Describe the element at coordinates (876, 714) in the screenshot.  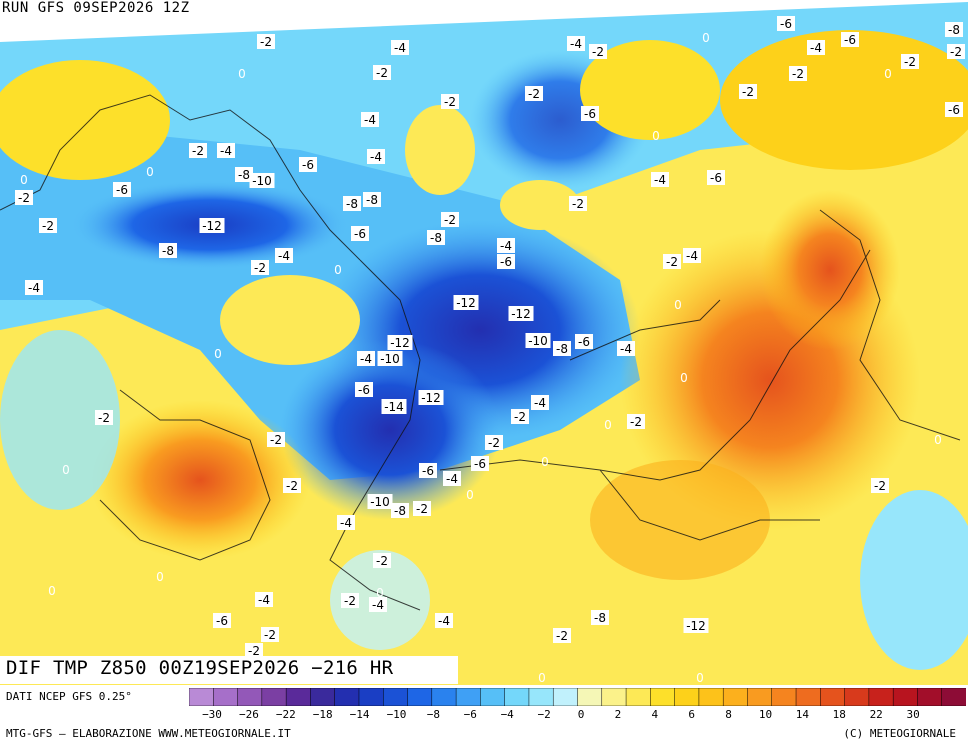
I see `legend-tick-label: 22` at that location.